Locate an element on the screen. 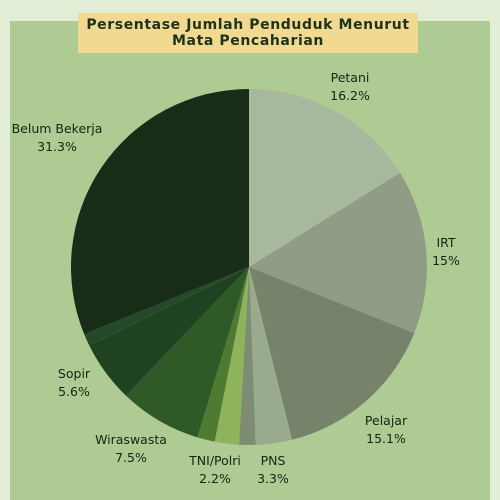 This screenshot has width=500, height=500. pie-slice-pns is located at coordinates (271, 356).